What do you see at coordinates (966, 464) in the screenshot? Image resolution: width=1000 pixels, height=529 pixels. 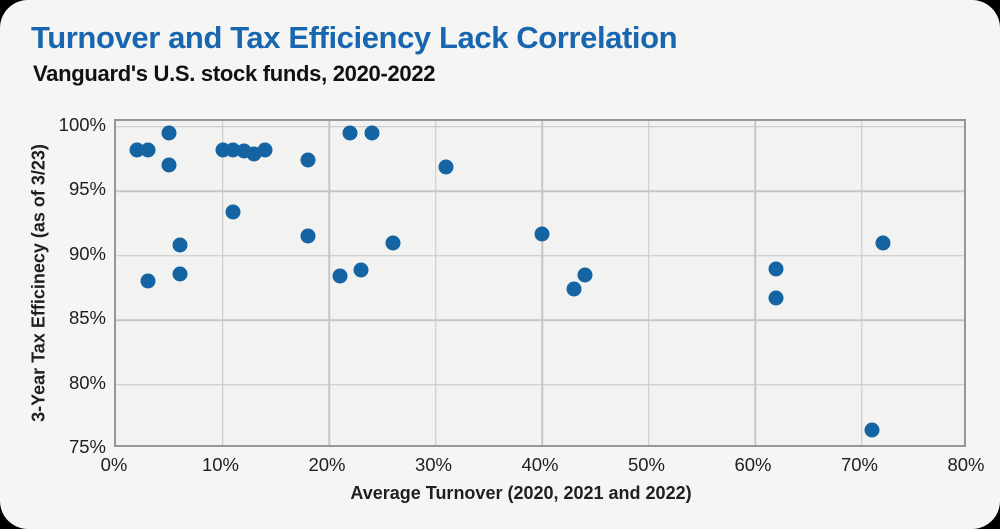 I see `x-tick-label: 80%` at bounding box center [966, 464].